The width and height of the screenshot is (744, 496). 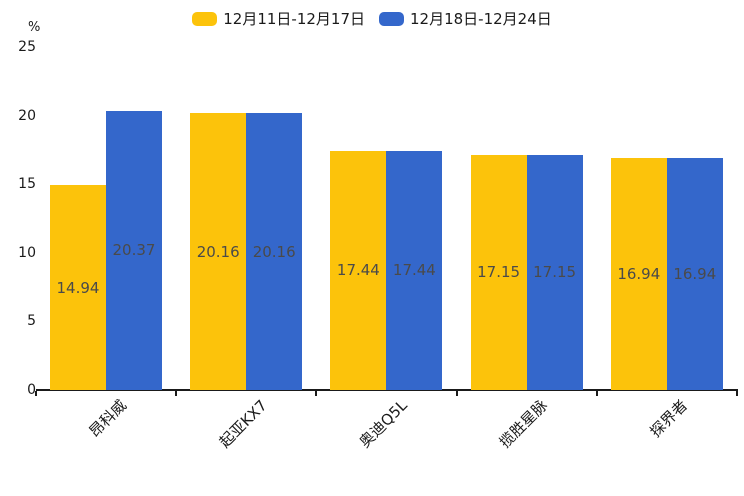 What do you see at coordinates (372, 18) in the screenshot?
I see `legend: 12月11日-12月17日 12月18日-12月24日` at bounding box center [372, 18].